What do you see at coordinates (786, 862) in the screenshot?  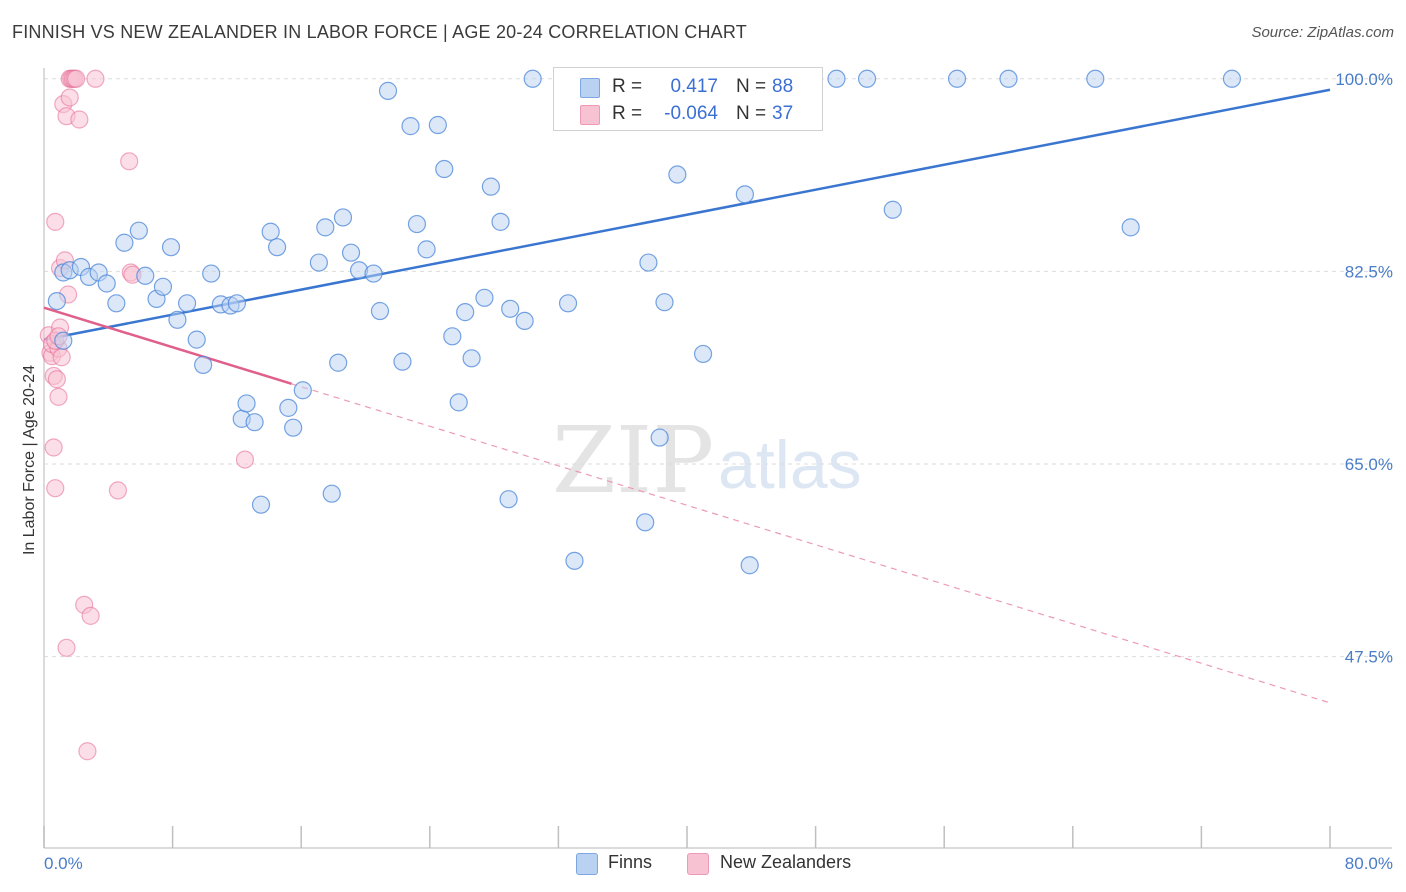 I see `legend-label-nz: New Zealanders` at bounding box center [786, 862].